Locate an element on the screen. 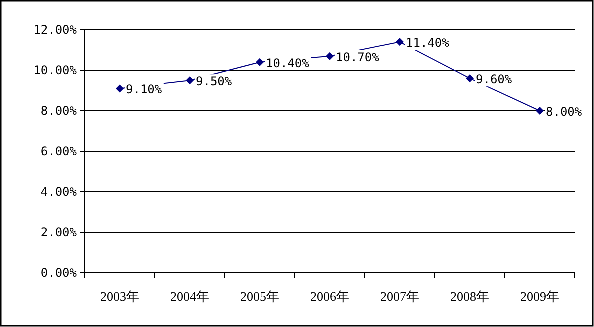 This screenshot has width=594, height=327. y-tick-label: 0.00% is located at coordinates (59, 273).